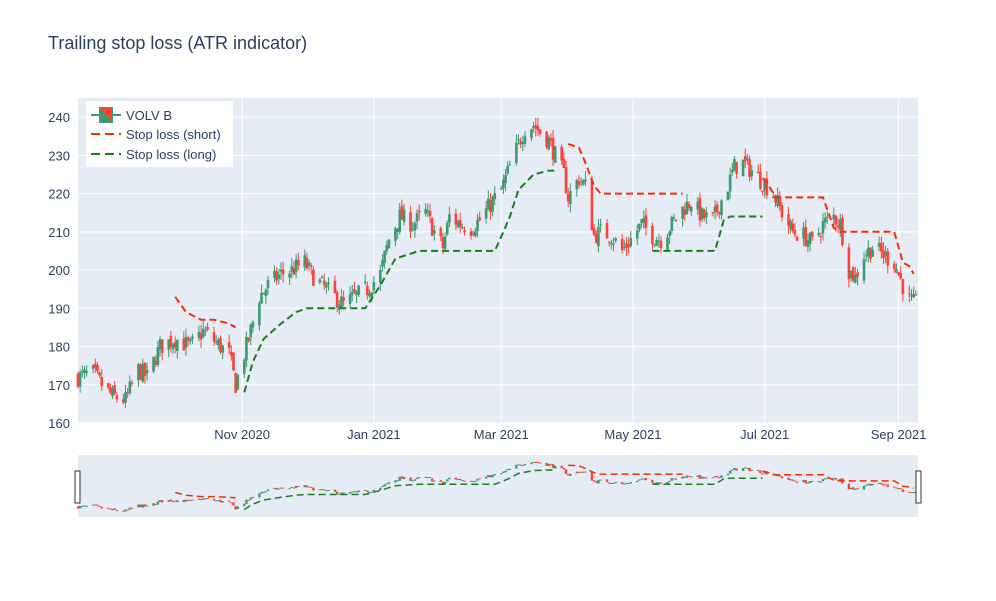 This screenshot has width=996, height=601. I want to click on legend-item-stop-short: Stop loss (short), so click(156, 134).